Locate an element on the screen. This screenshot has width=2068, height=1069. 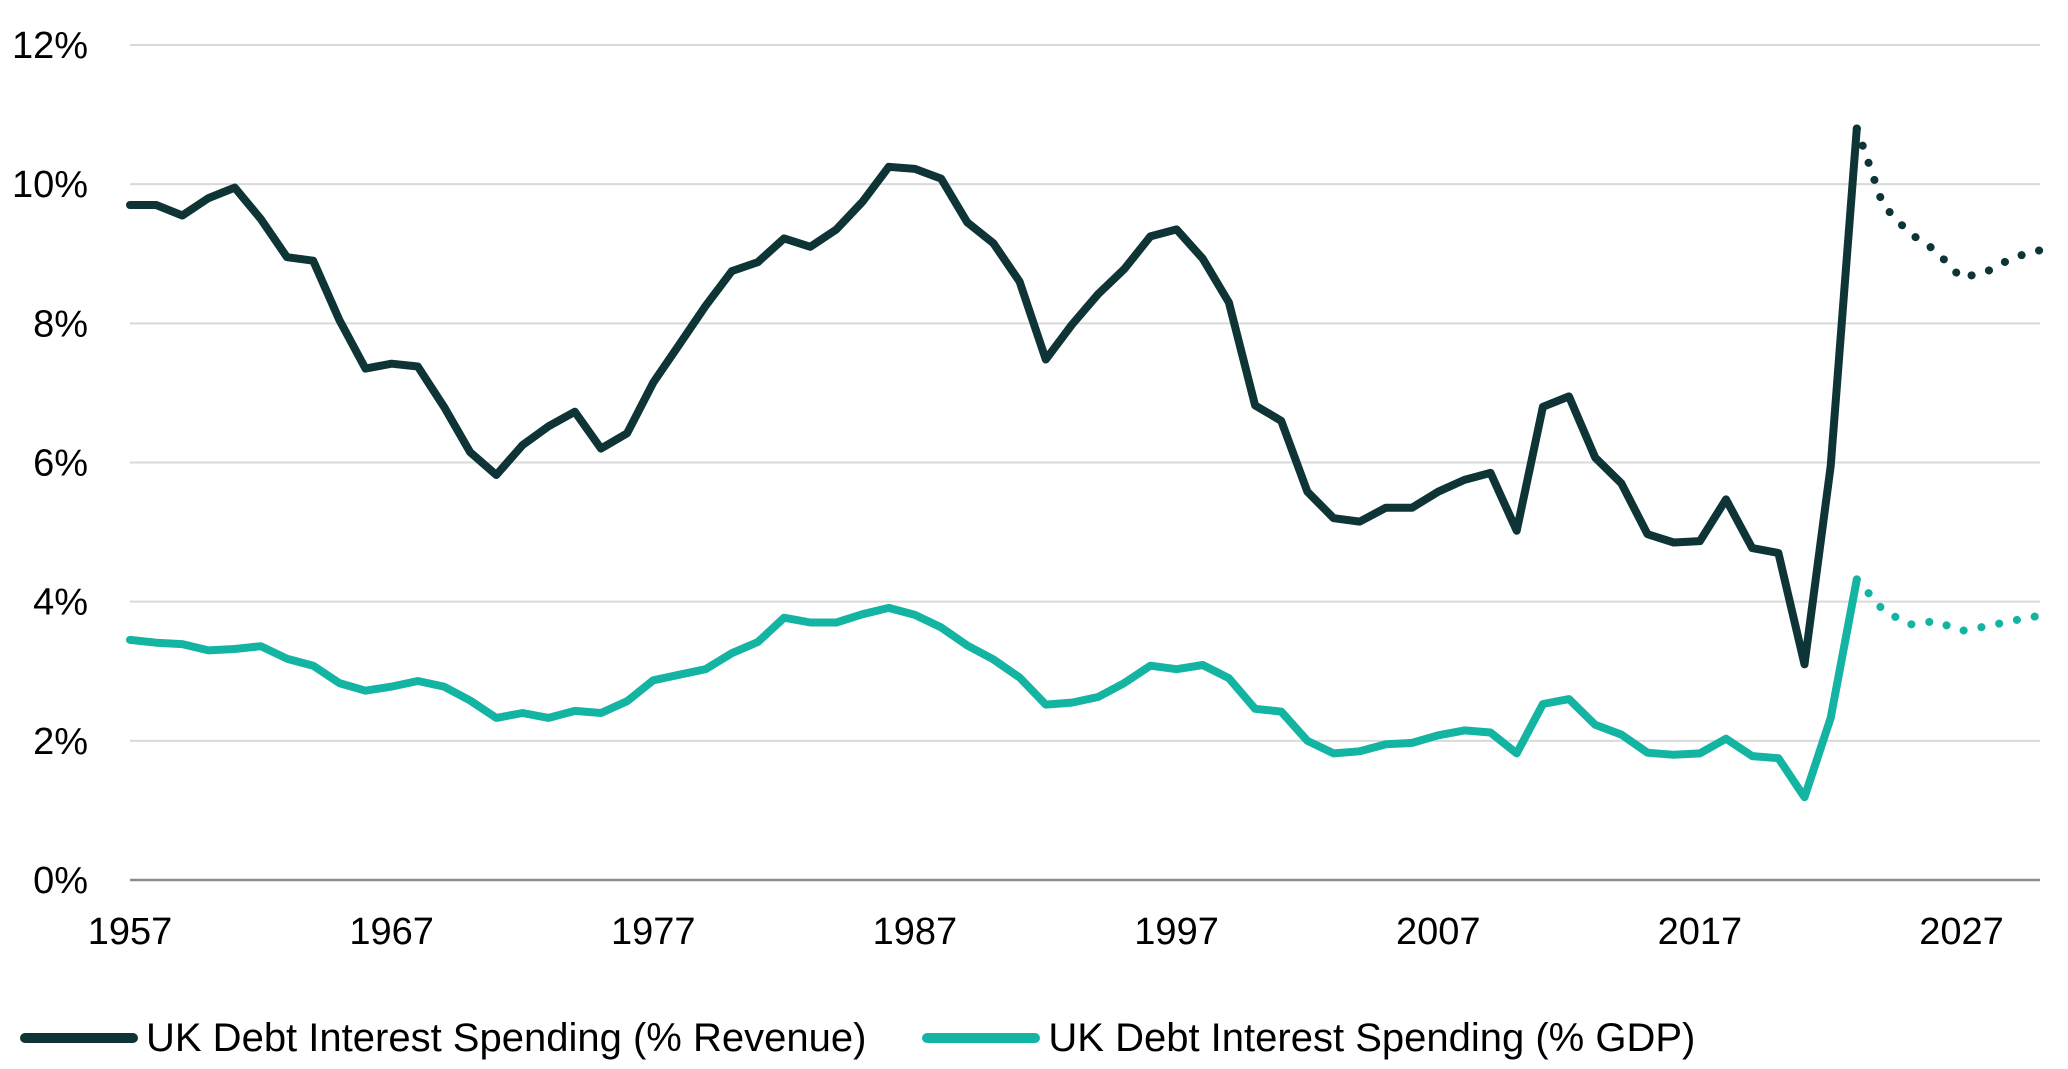
y-tick-label-10: 10% is located at coordinates (50, 185).